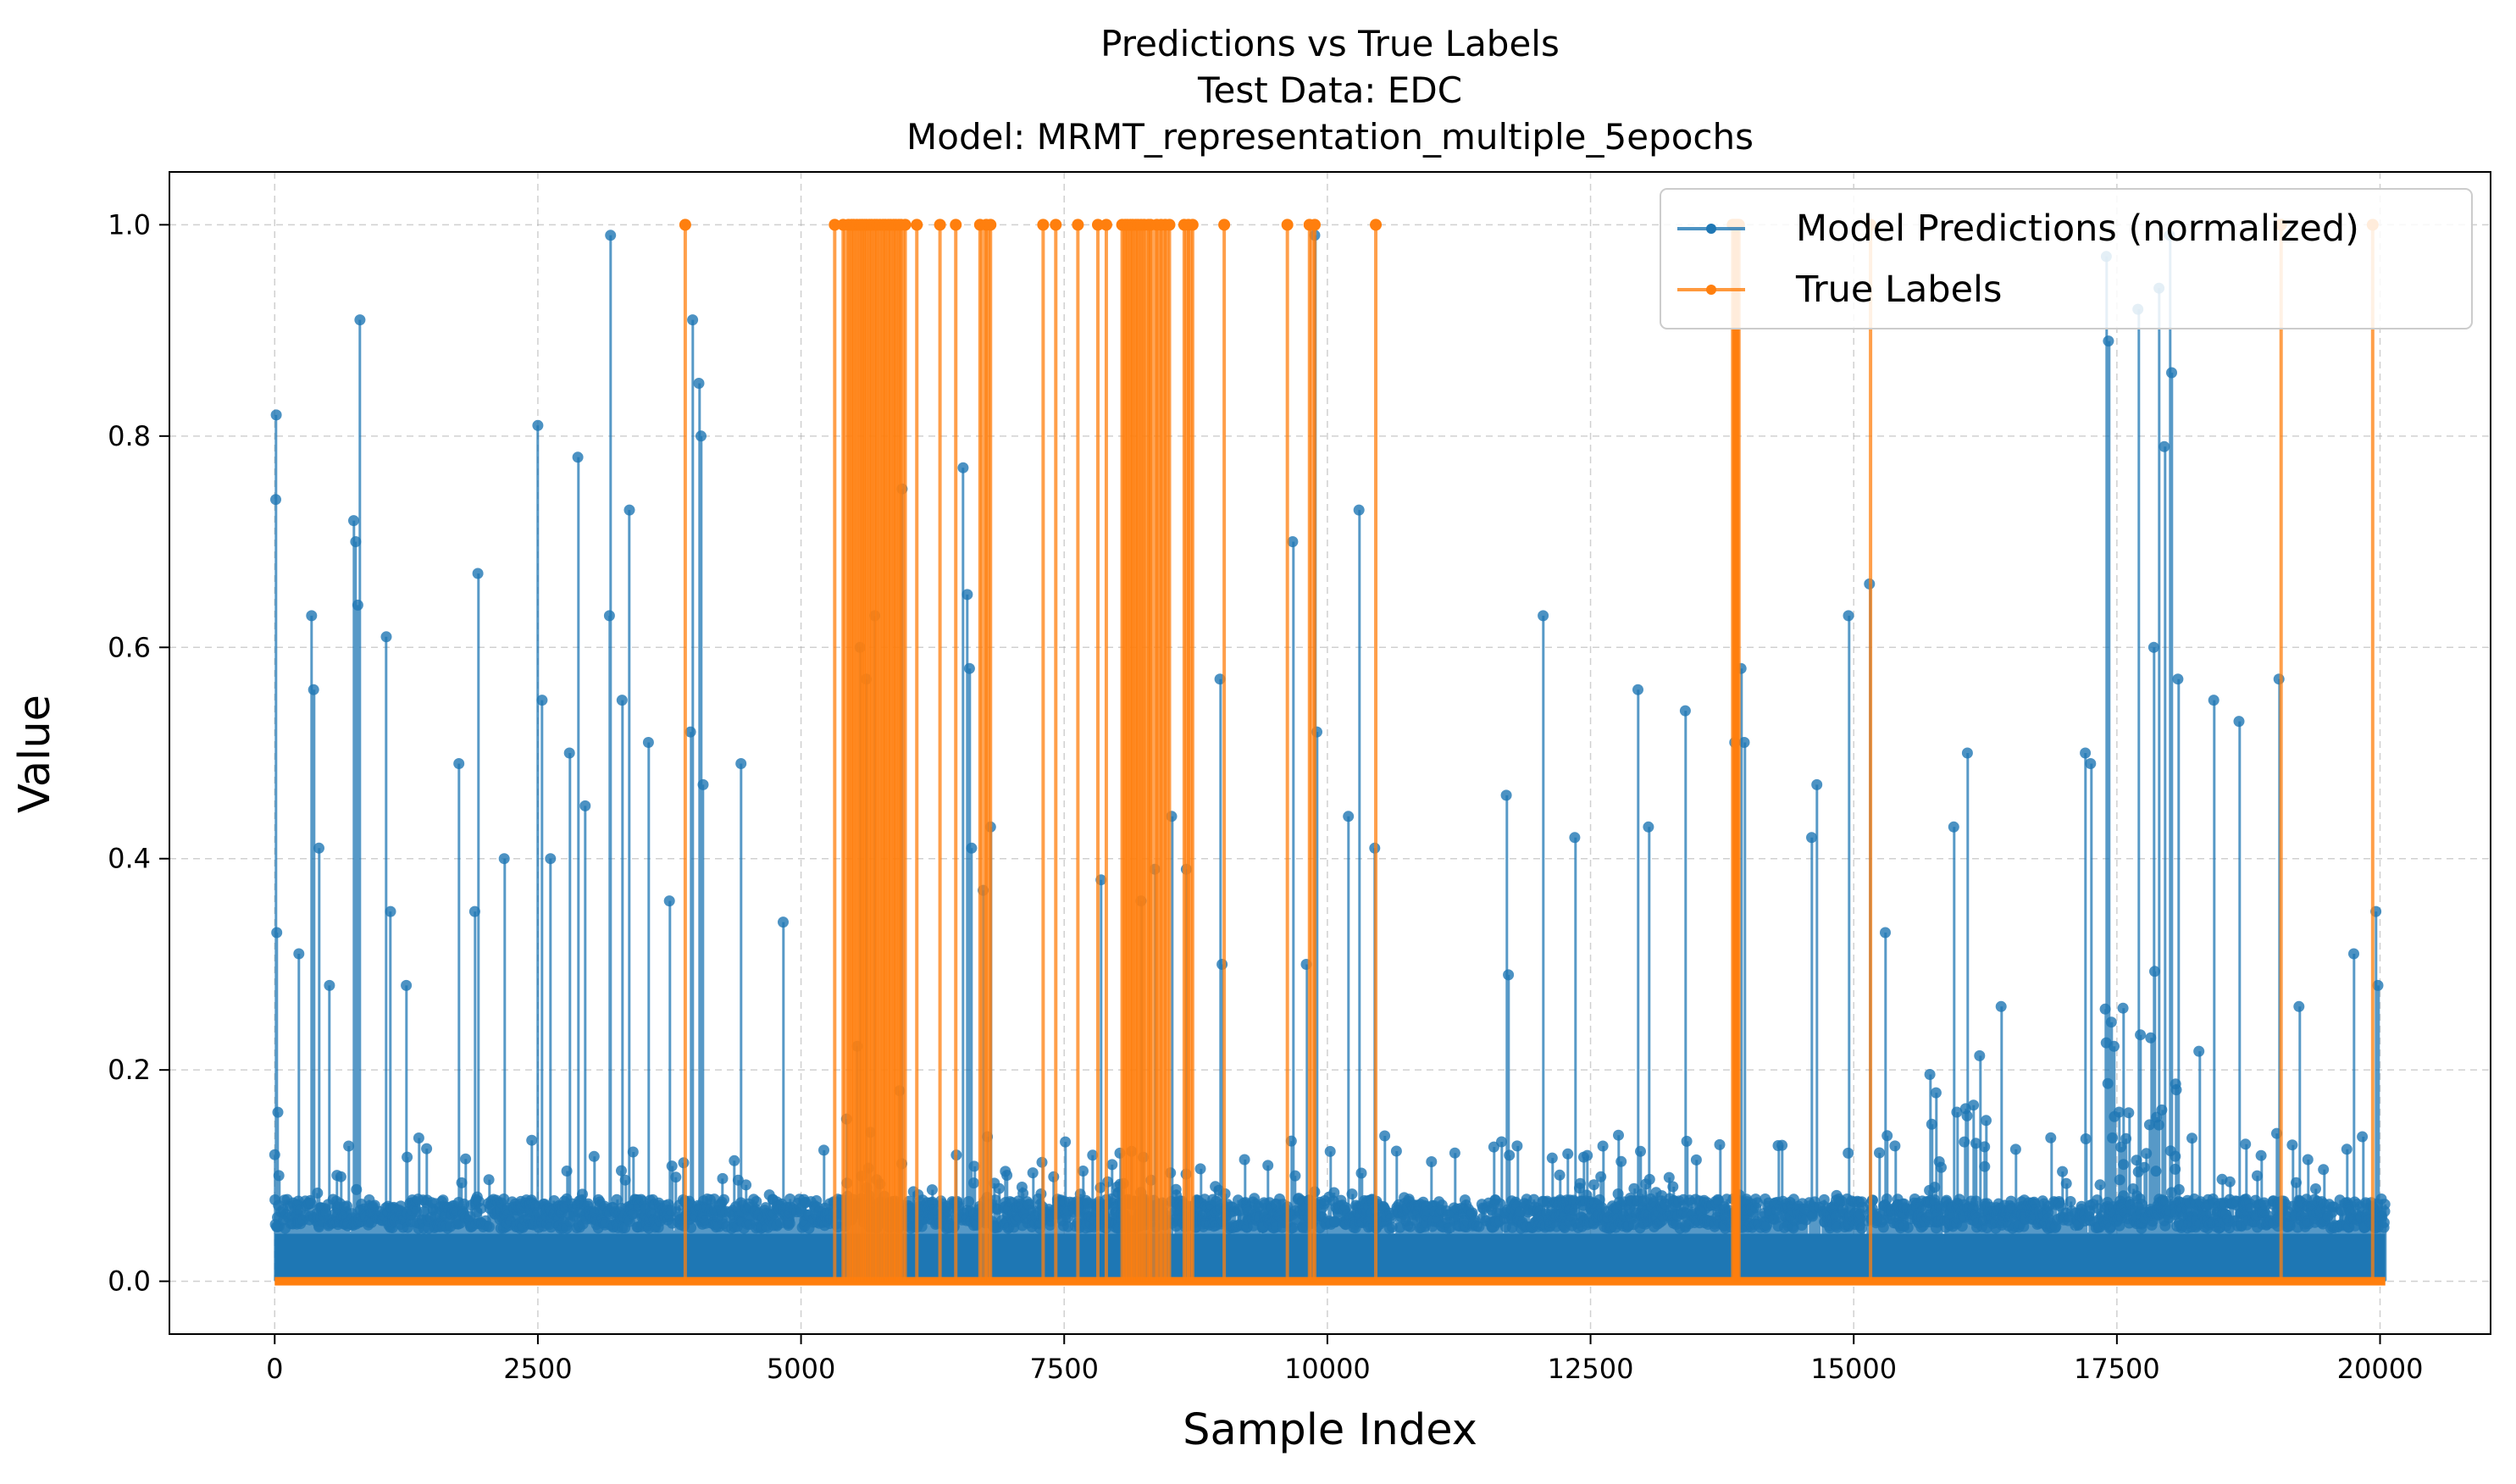 The image size is (2516, 1484). What do you see at coordinates (2117, 1369) in the screenshot?
I see `x-tick-label: 17500` at bounding box center [2117, 1369].